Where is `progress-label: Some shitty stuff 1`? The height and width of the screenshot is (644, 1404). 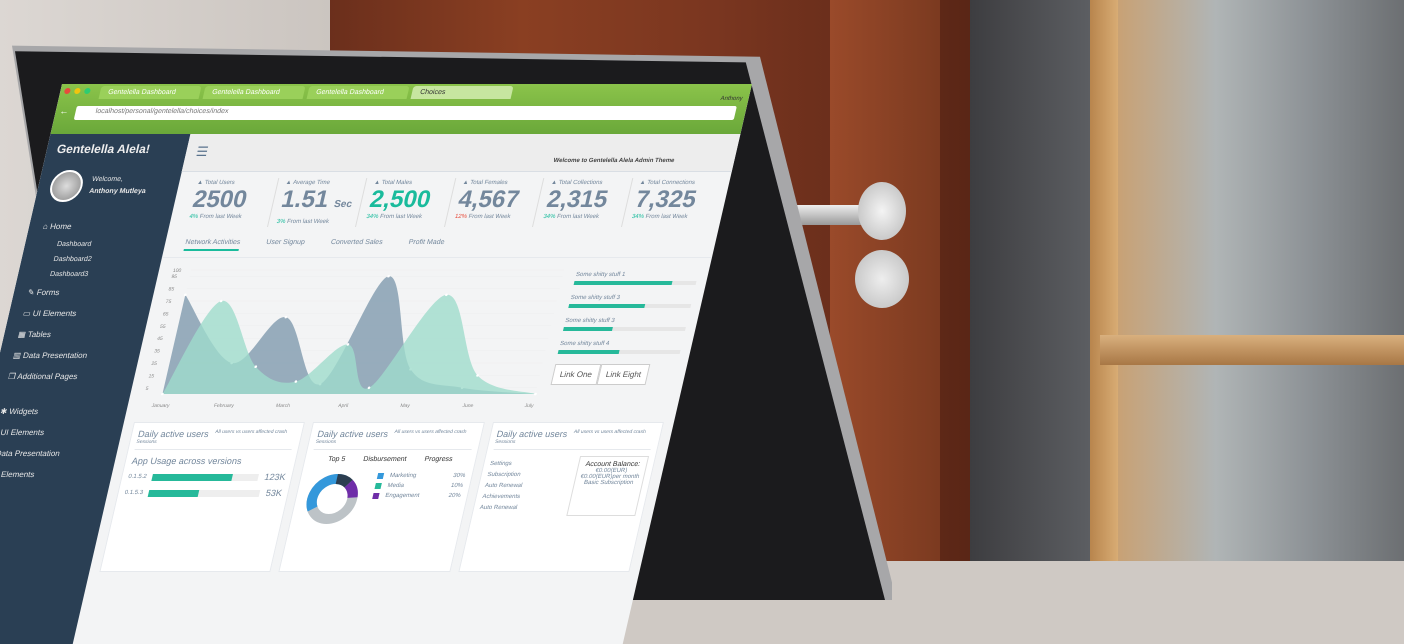
progress-label: Some shitty stuff 1 is located at coordinates (600, 275).